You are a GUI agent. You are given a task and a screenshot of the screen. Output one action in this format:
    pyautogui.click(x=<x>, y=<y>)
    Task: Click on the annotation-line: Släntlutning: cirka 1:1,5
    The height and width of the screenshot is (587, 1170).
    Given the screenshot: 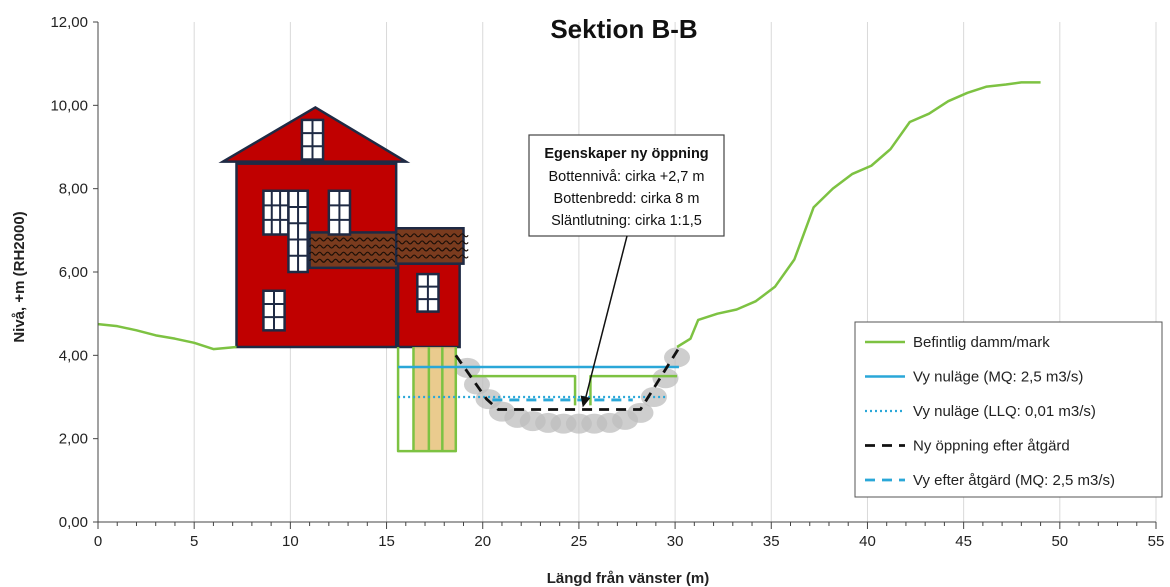 What is the action you would take?
    pyautogui.click(x=626, y=221)
    